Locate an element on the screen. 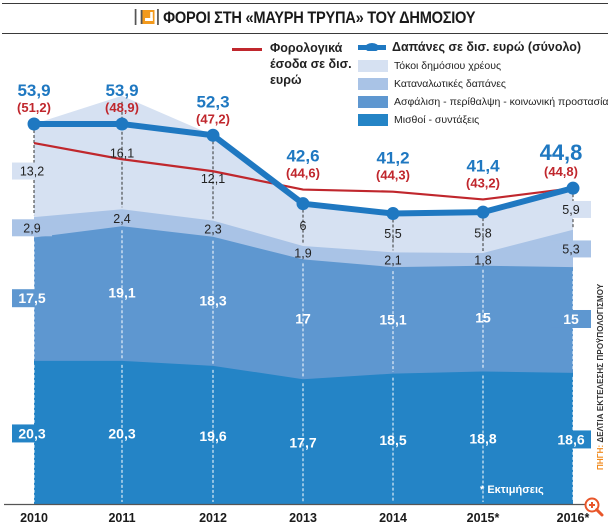  chart-title: ΦΟΡΟΙ ΣΤΗ «ΜΑΥΡΗ ΤΡΥΠΑ» ΤΟΥ ΔΗΜΟΣΙΟΥ is located at coordinates (305, 18).